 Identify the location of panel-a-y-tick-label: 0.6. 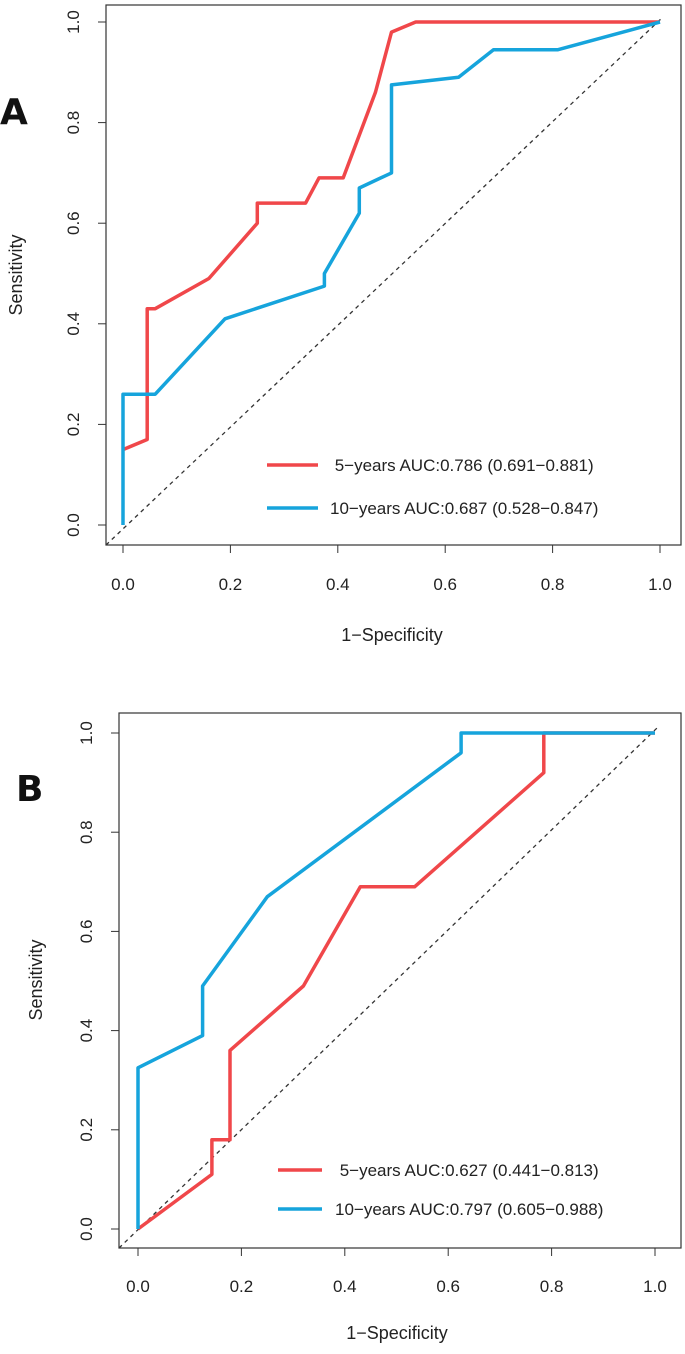
(73, 223).